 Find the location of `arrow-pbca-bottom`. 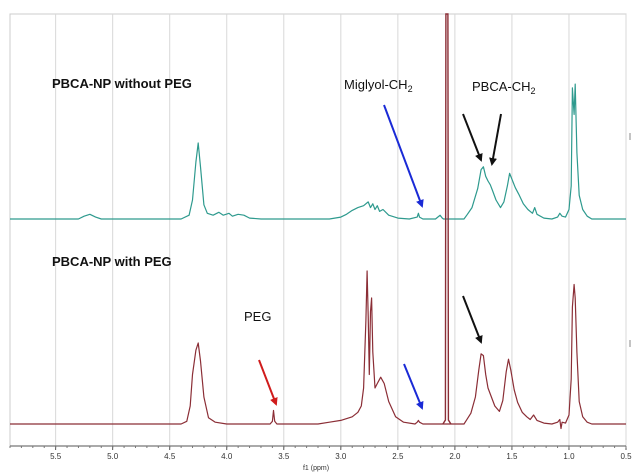

arrow-pbca-bottom is located at coordinates (472, 319).